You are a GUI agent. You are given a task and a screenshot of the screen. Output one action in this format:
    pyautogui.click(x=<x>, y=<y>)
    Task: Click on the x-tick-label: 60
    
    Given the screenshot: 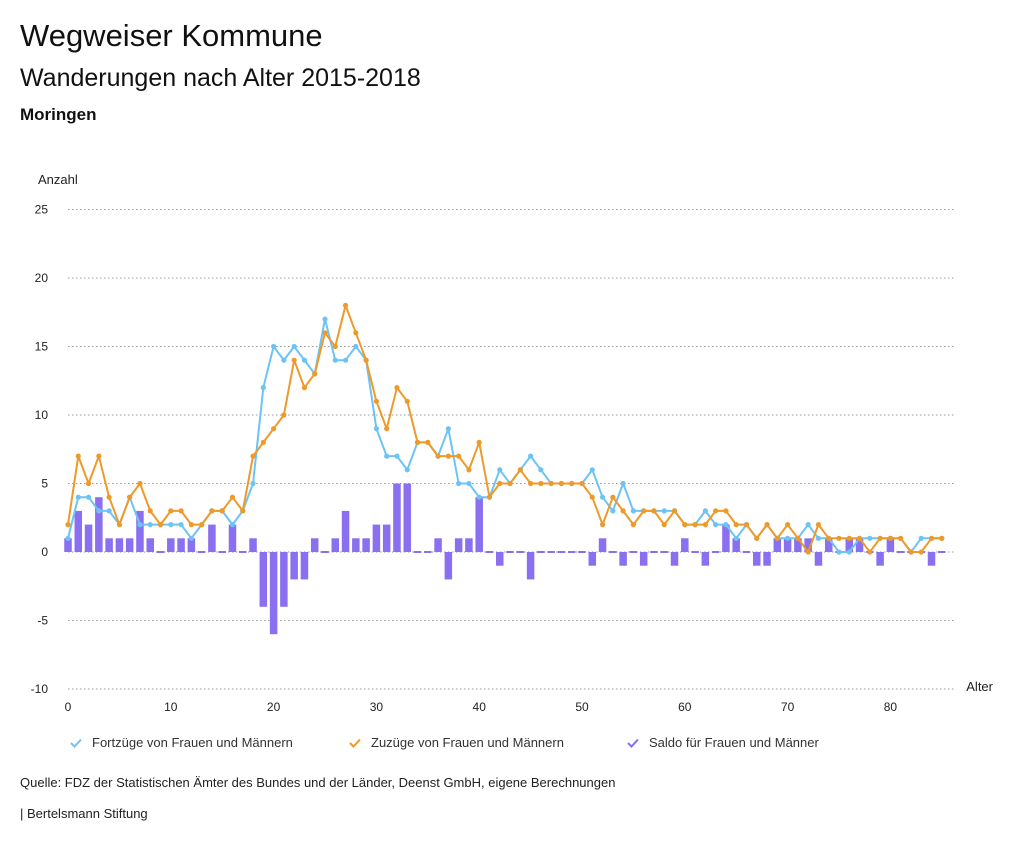 What is the action you would take?
    pyautogui.click(x=685, y=707)
    